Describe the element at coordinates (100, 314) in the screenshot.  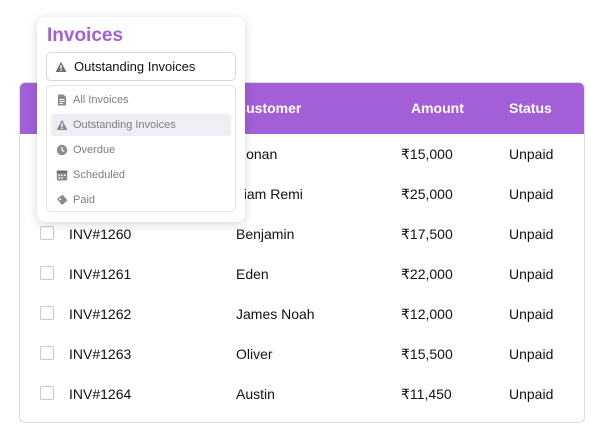
I see `invoice-id: INV#1262` at that location.